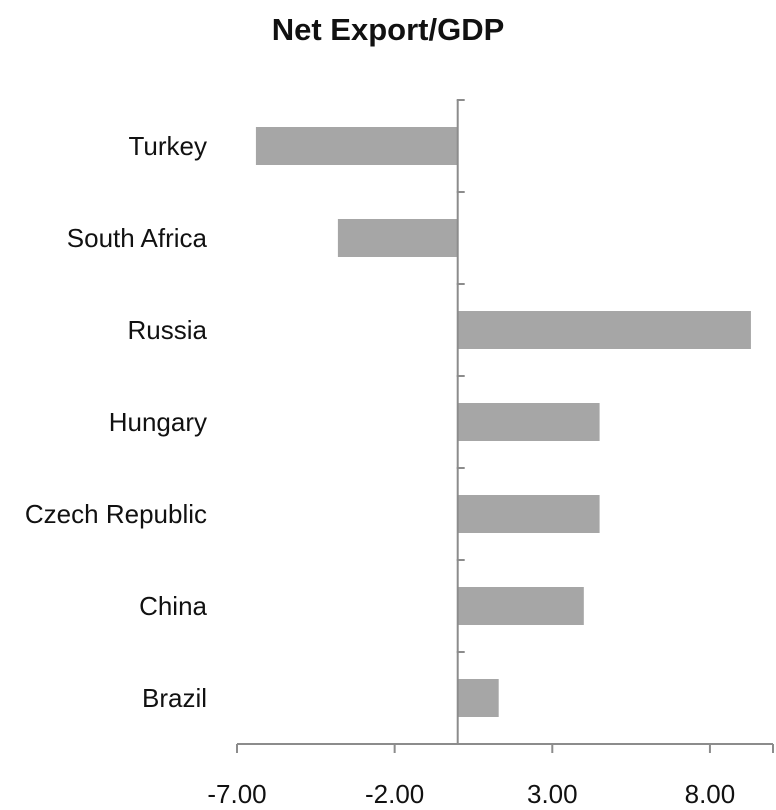 This screenshot has width=776, height=810. Describe the element at coordinates (356, 146) in the screenshot. I see `bar-turkey` at that location.